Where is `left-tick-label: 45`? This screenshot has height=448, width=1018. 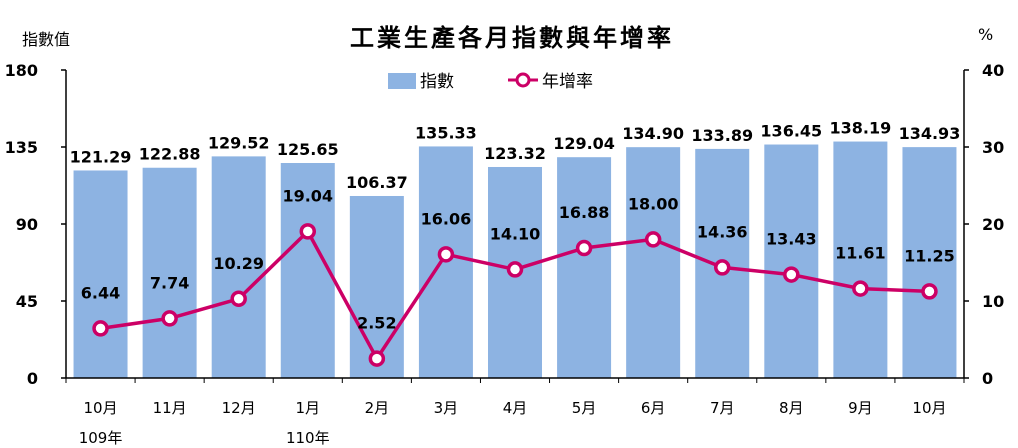 left-tick-label: 45 is located at coordinates (27, 301).